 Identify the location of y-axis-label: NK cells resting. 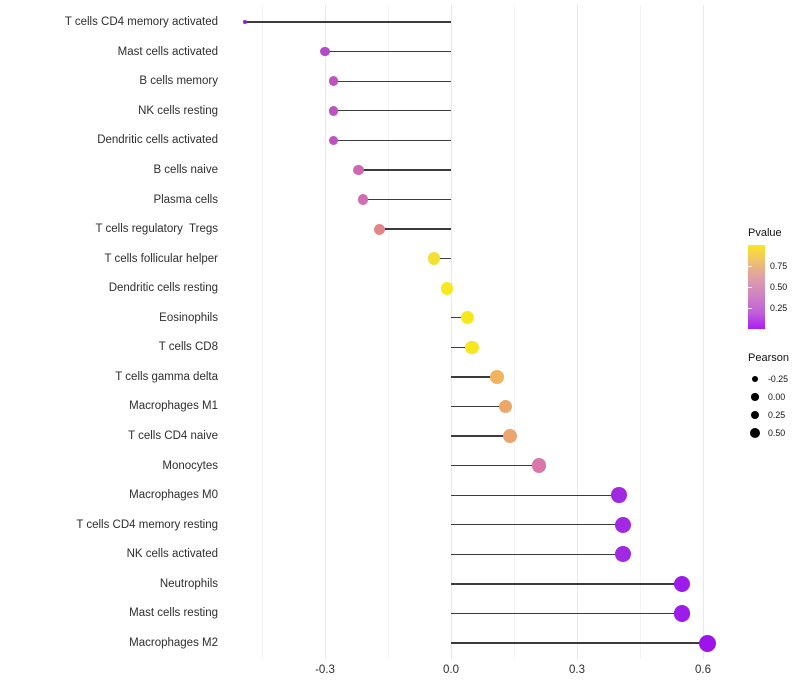
(178, 110).